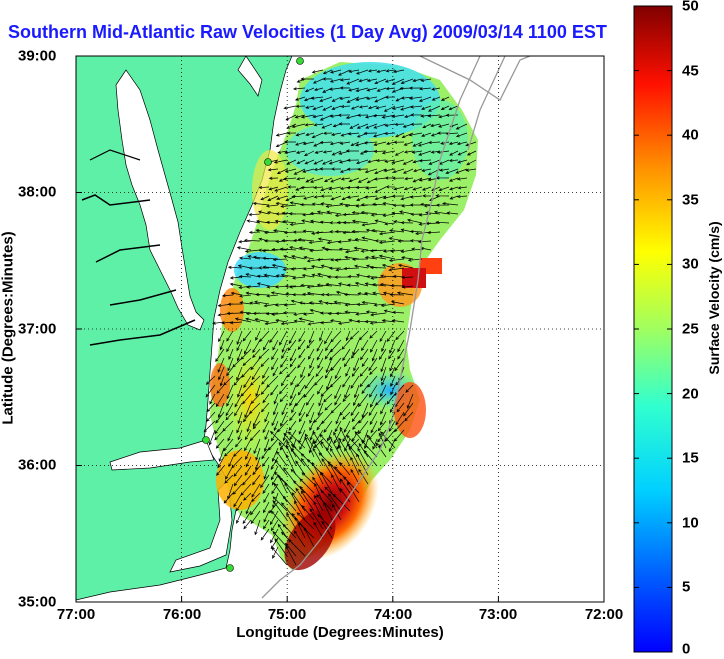 This screenshot has width=724, height=659. Describe the element at coordinates (690, 523) in the screenshot. I see `colorbar-tick-label: 10` at that location.